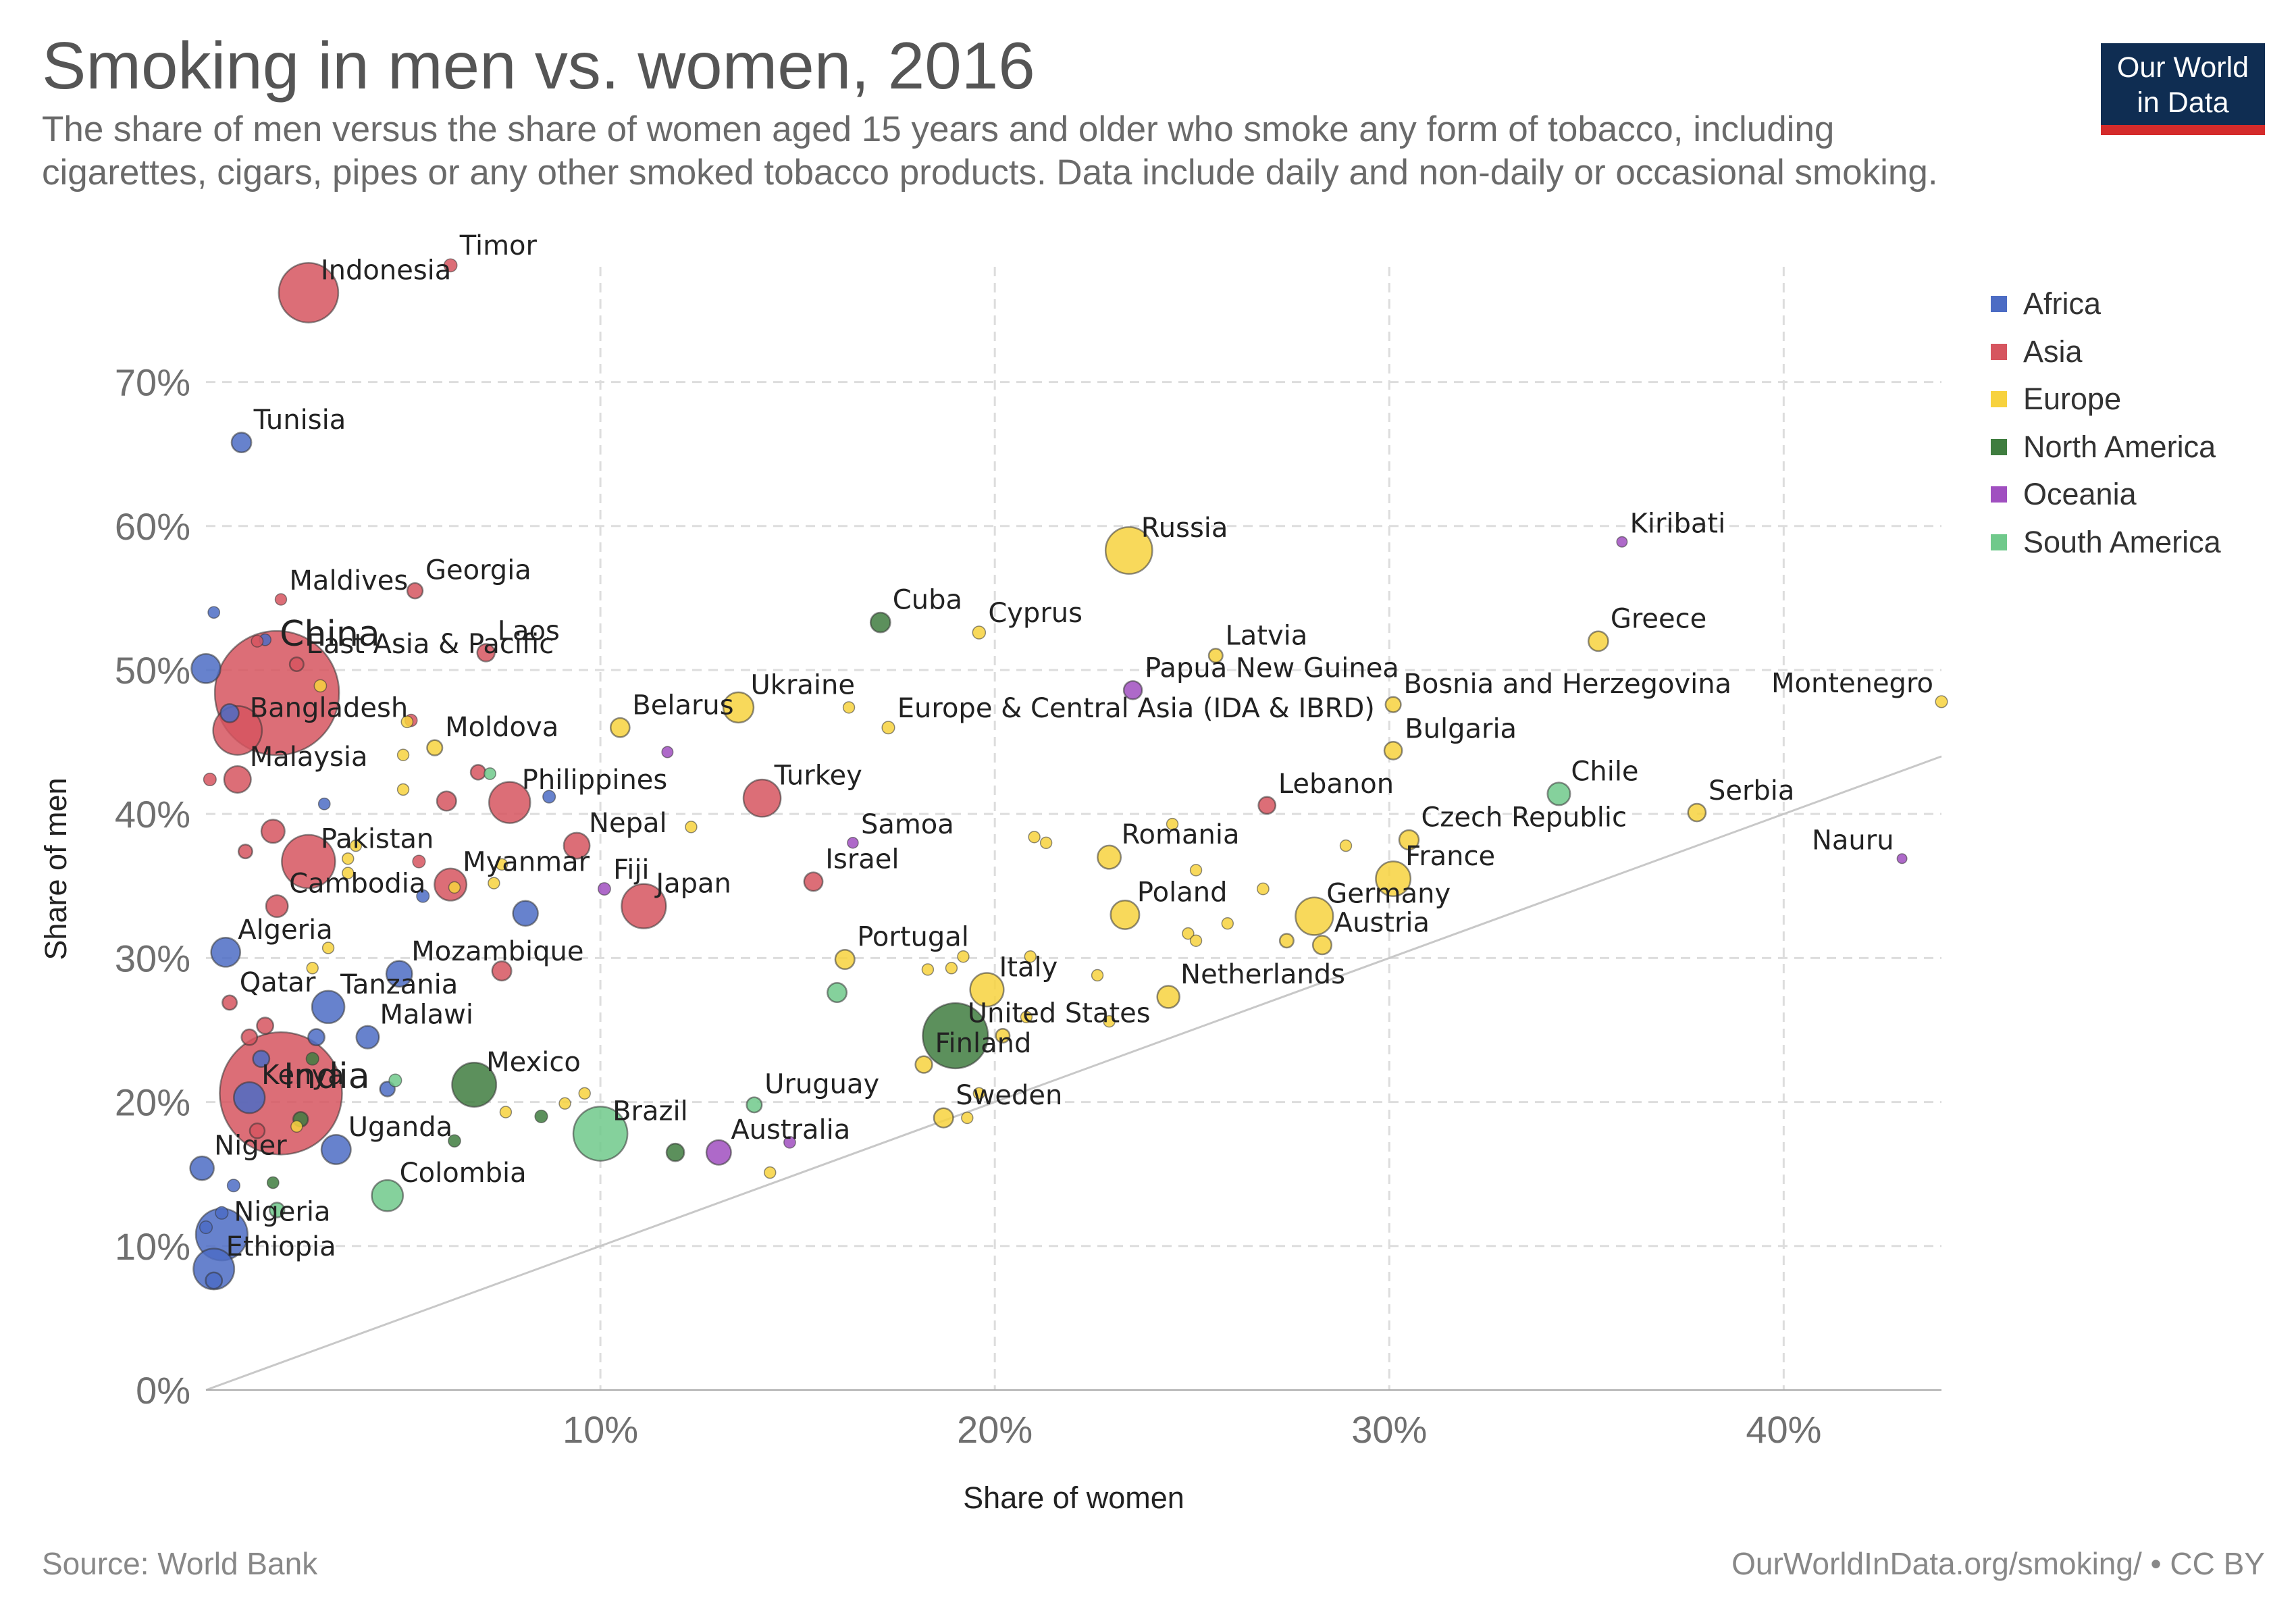  I want to click on point-colombia, so click(388, 1195).